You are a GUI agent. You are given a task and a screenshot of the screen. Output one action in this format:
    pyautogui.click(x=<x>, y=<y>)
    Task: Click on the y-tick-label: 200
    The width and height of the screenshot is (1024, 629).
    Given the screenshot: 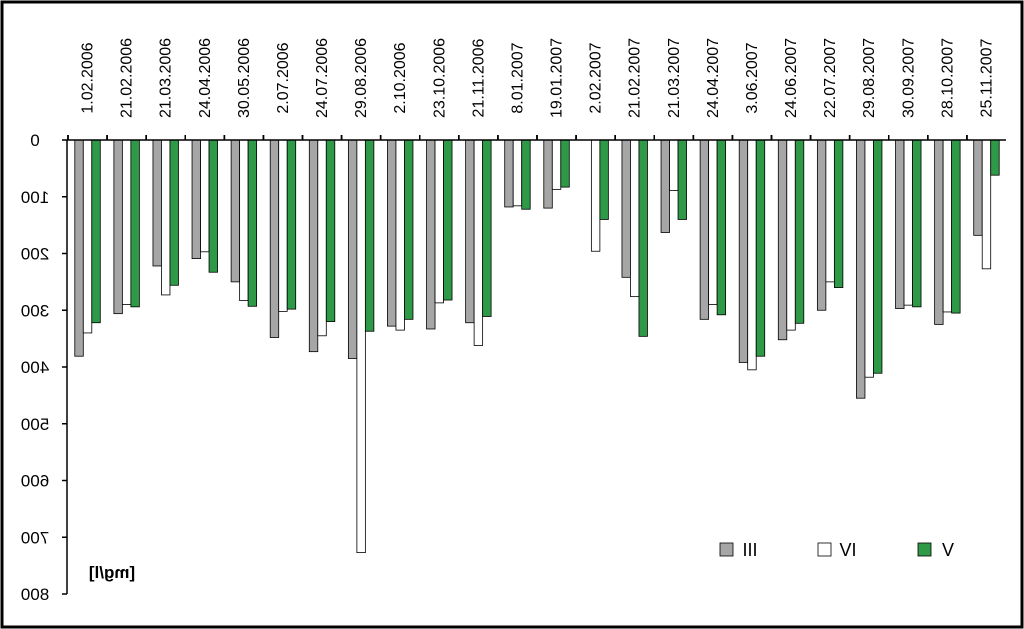 What is the action you would take?
    pyautogui.click(x=35, y=254)
    